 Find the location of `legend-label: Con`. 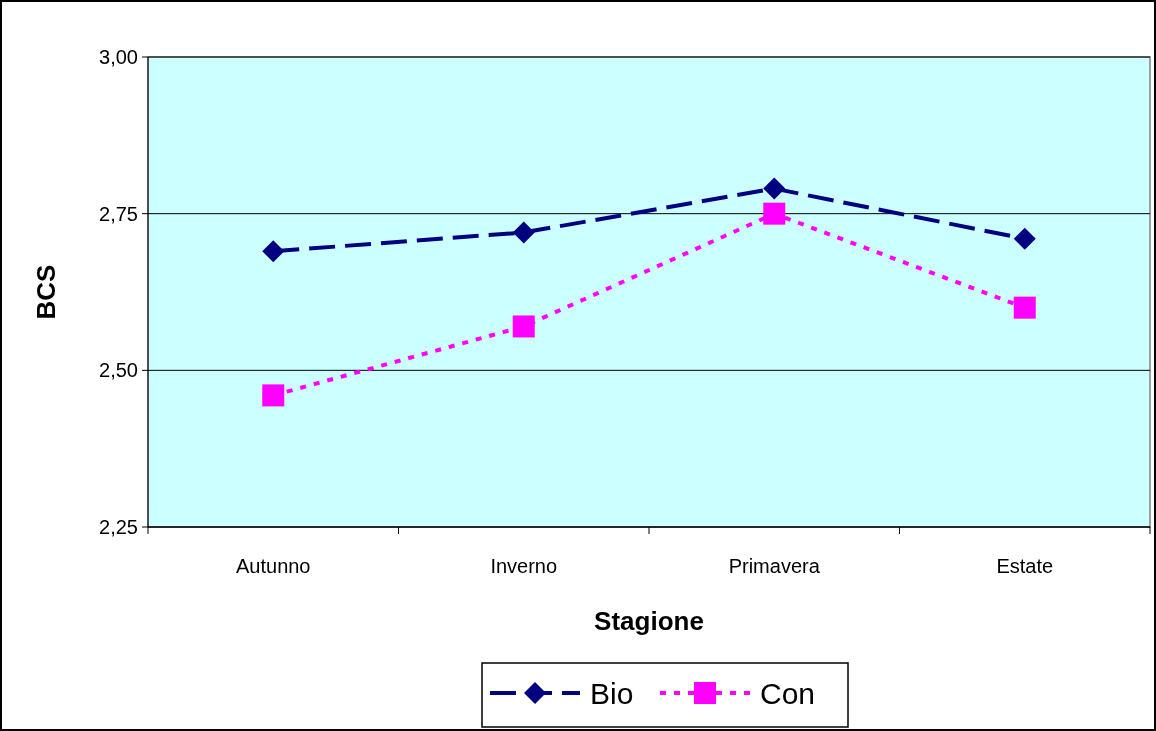

legend-label: Con is located at coordinates (788, 693).